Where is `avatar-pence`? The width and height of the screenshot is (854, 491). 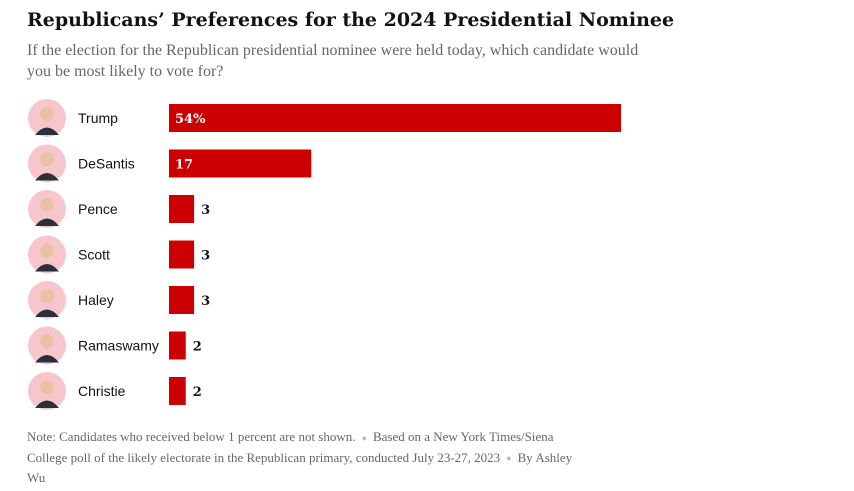 avatar-pence is located at coordinates (47, 209).